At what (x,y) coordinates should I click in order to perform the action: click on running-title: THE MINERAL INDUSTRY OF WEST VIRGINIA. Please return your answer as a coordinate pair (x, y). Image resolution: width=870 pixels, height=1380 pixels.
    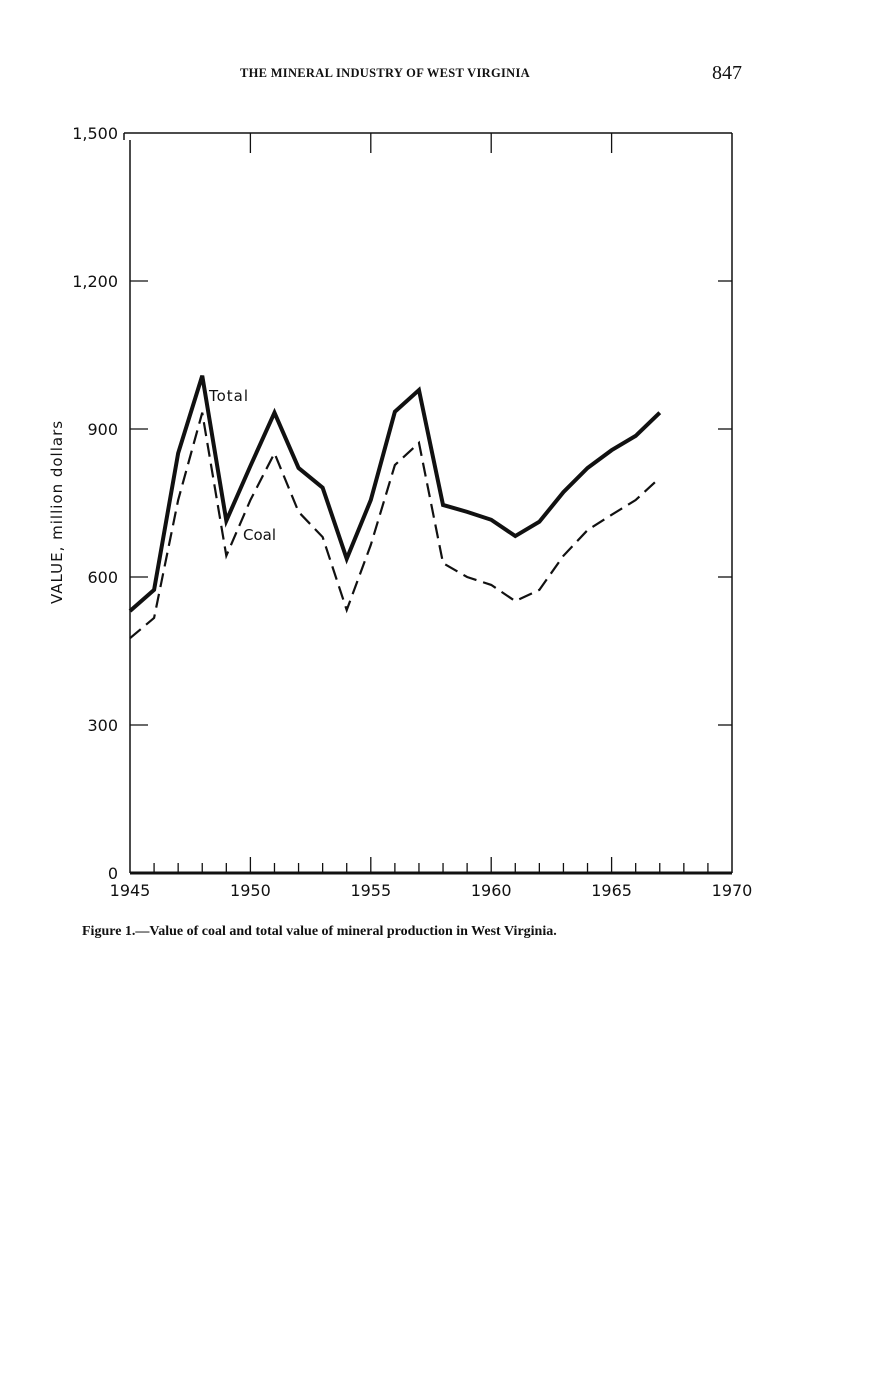
    Looking at the image, I should click on (384, 73).